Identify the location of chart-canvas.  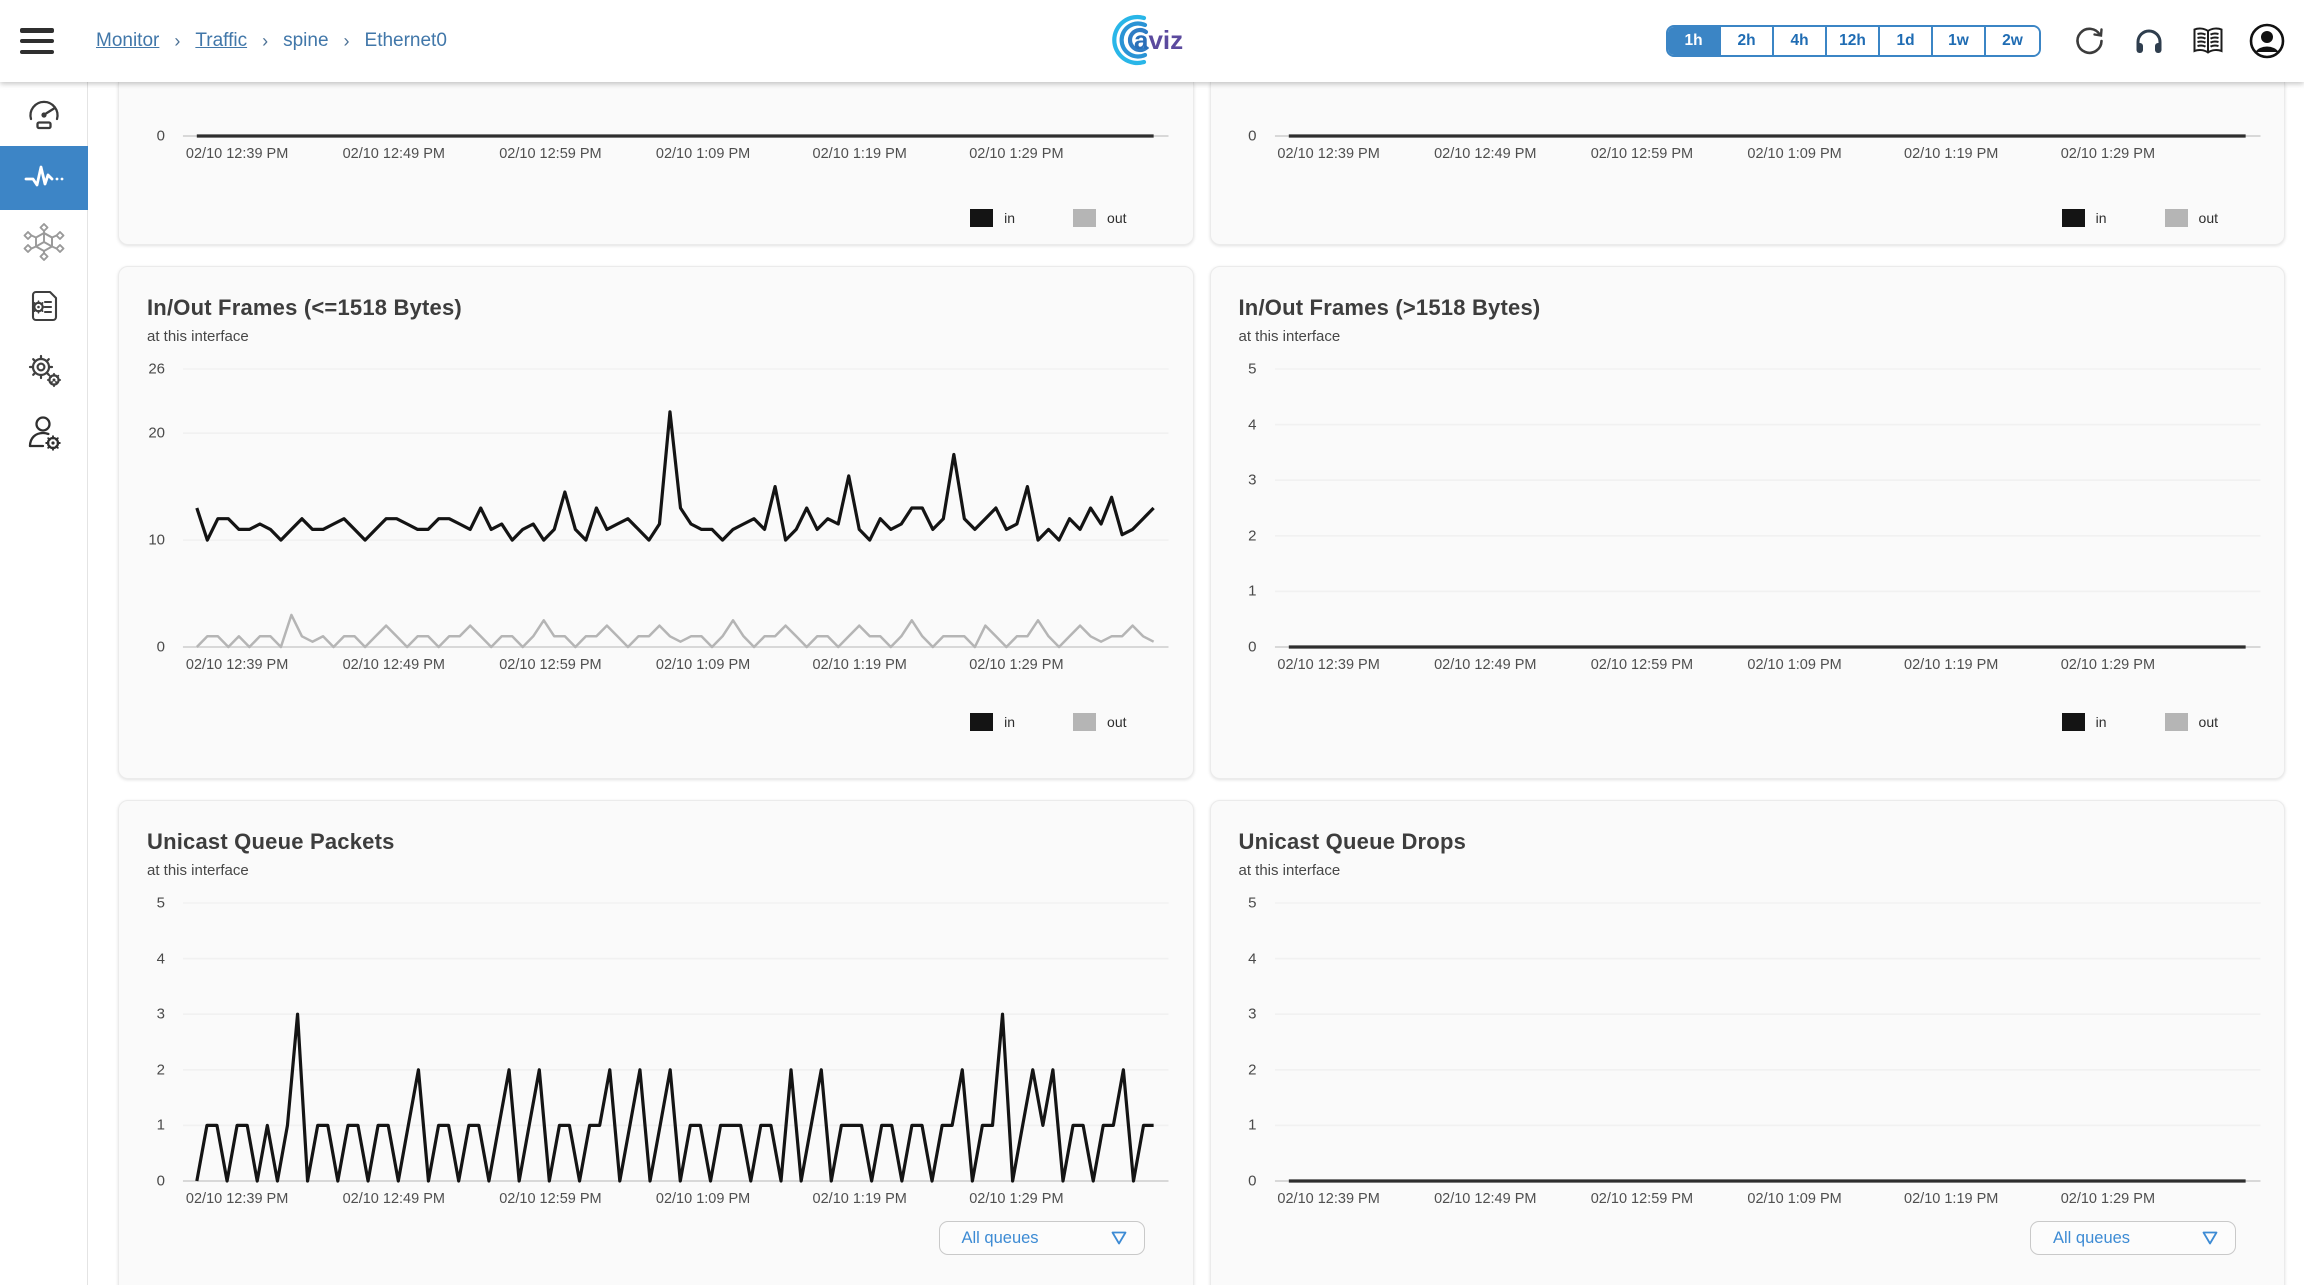
(673, 508).